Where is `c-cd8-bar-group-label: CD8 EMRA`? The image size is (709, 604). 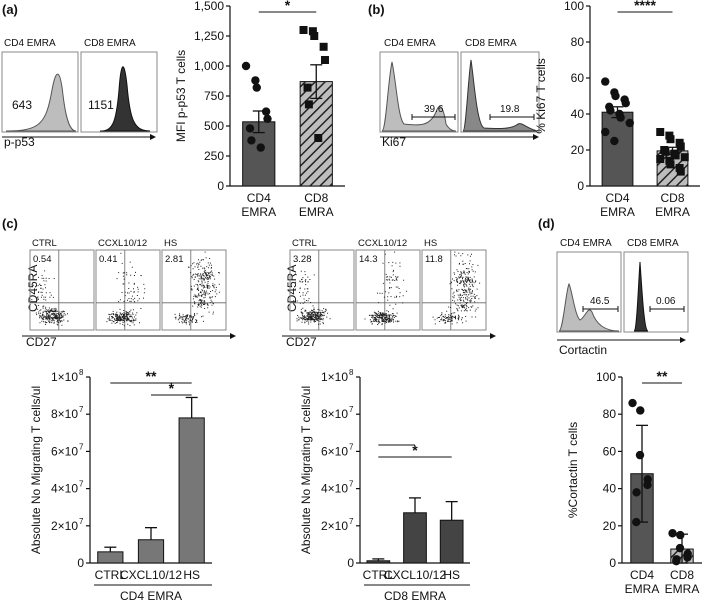 c-cd8-bar-group-label: CD8 EMRA is located at coordinates (415, 596).